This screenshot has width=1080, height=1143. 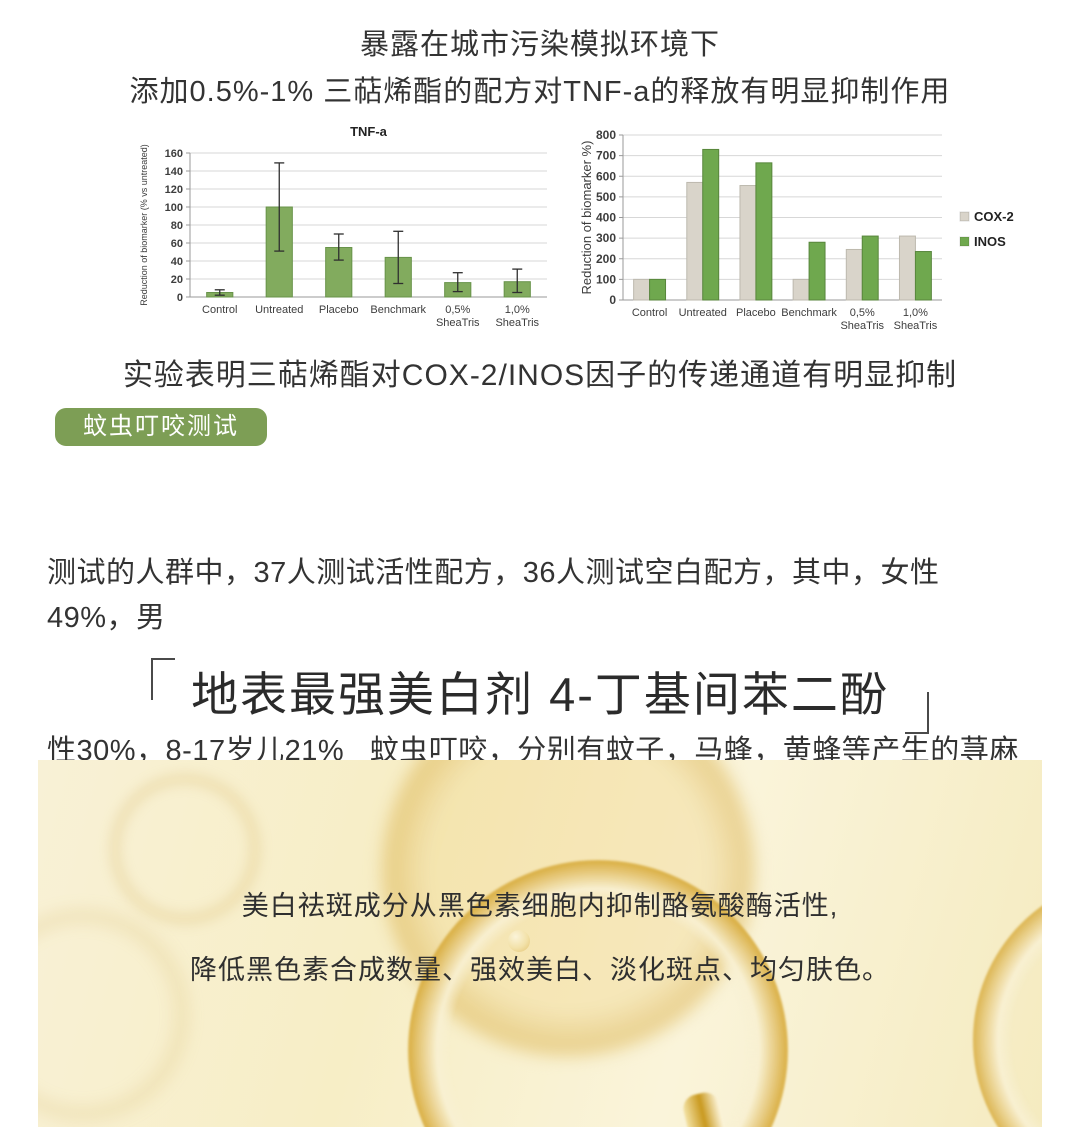 What do you see at coordinates (369, 131) in the screenshot?
I see `svg-text: TNF-a` at bounding box center [369, 131].